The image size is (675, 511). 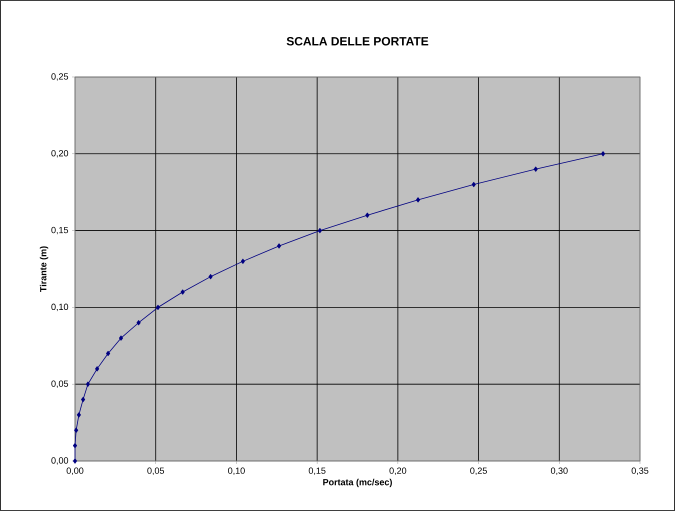 I want to click on x-tick-label: 0,25, so click(x=478, y=471).